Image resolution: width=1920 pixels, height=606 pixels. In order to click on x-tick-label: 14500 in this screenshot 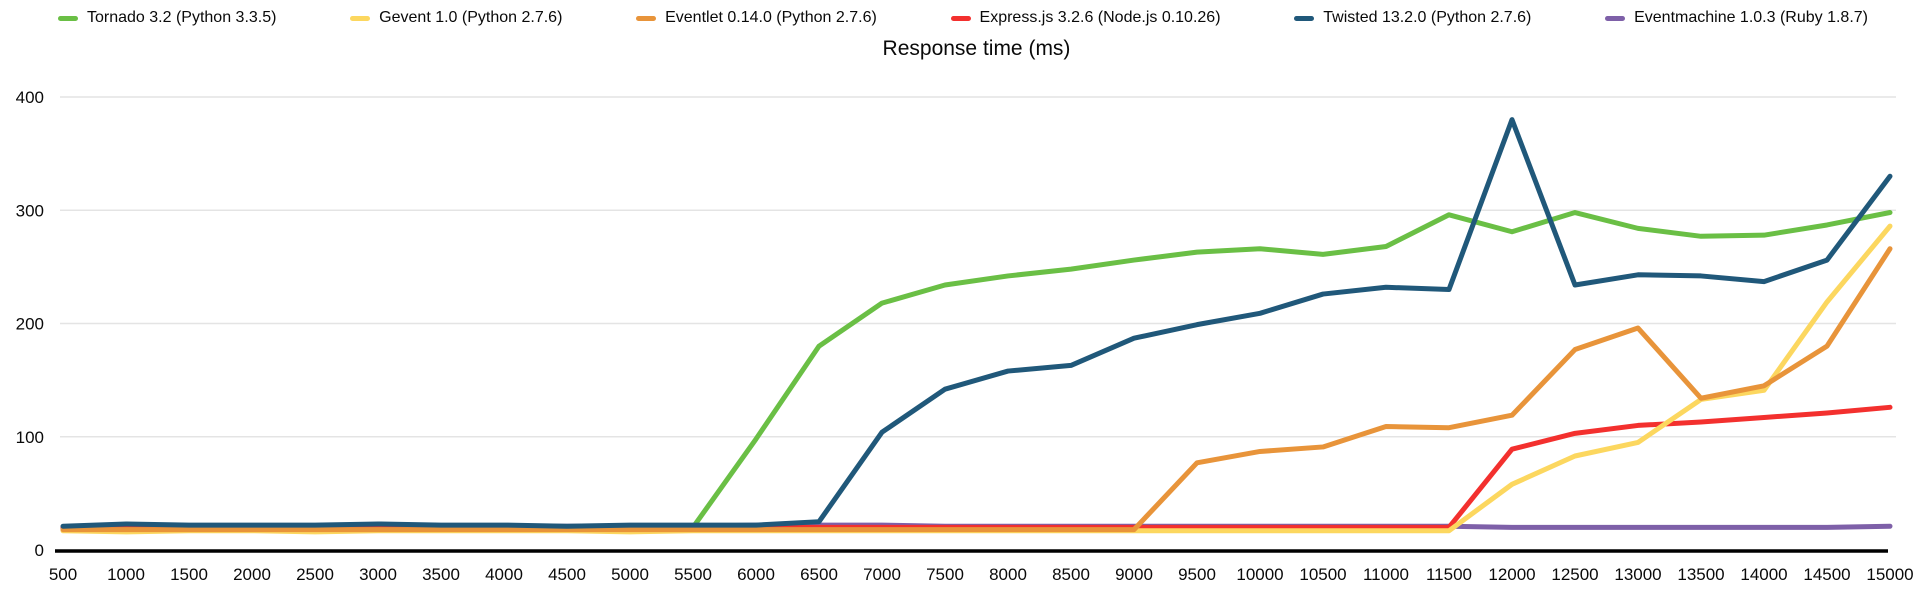, I will do `click(1826, 574)`.